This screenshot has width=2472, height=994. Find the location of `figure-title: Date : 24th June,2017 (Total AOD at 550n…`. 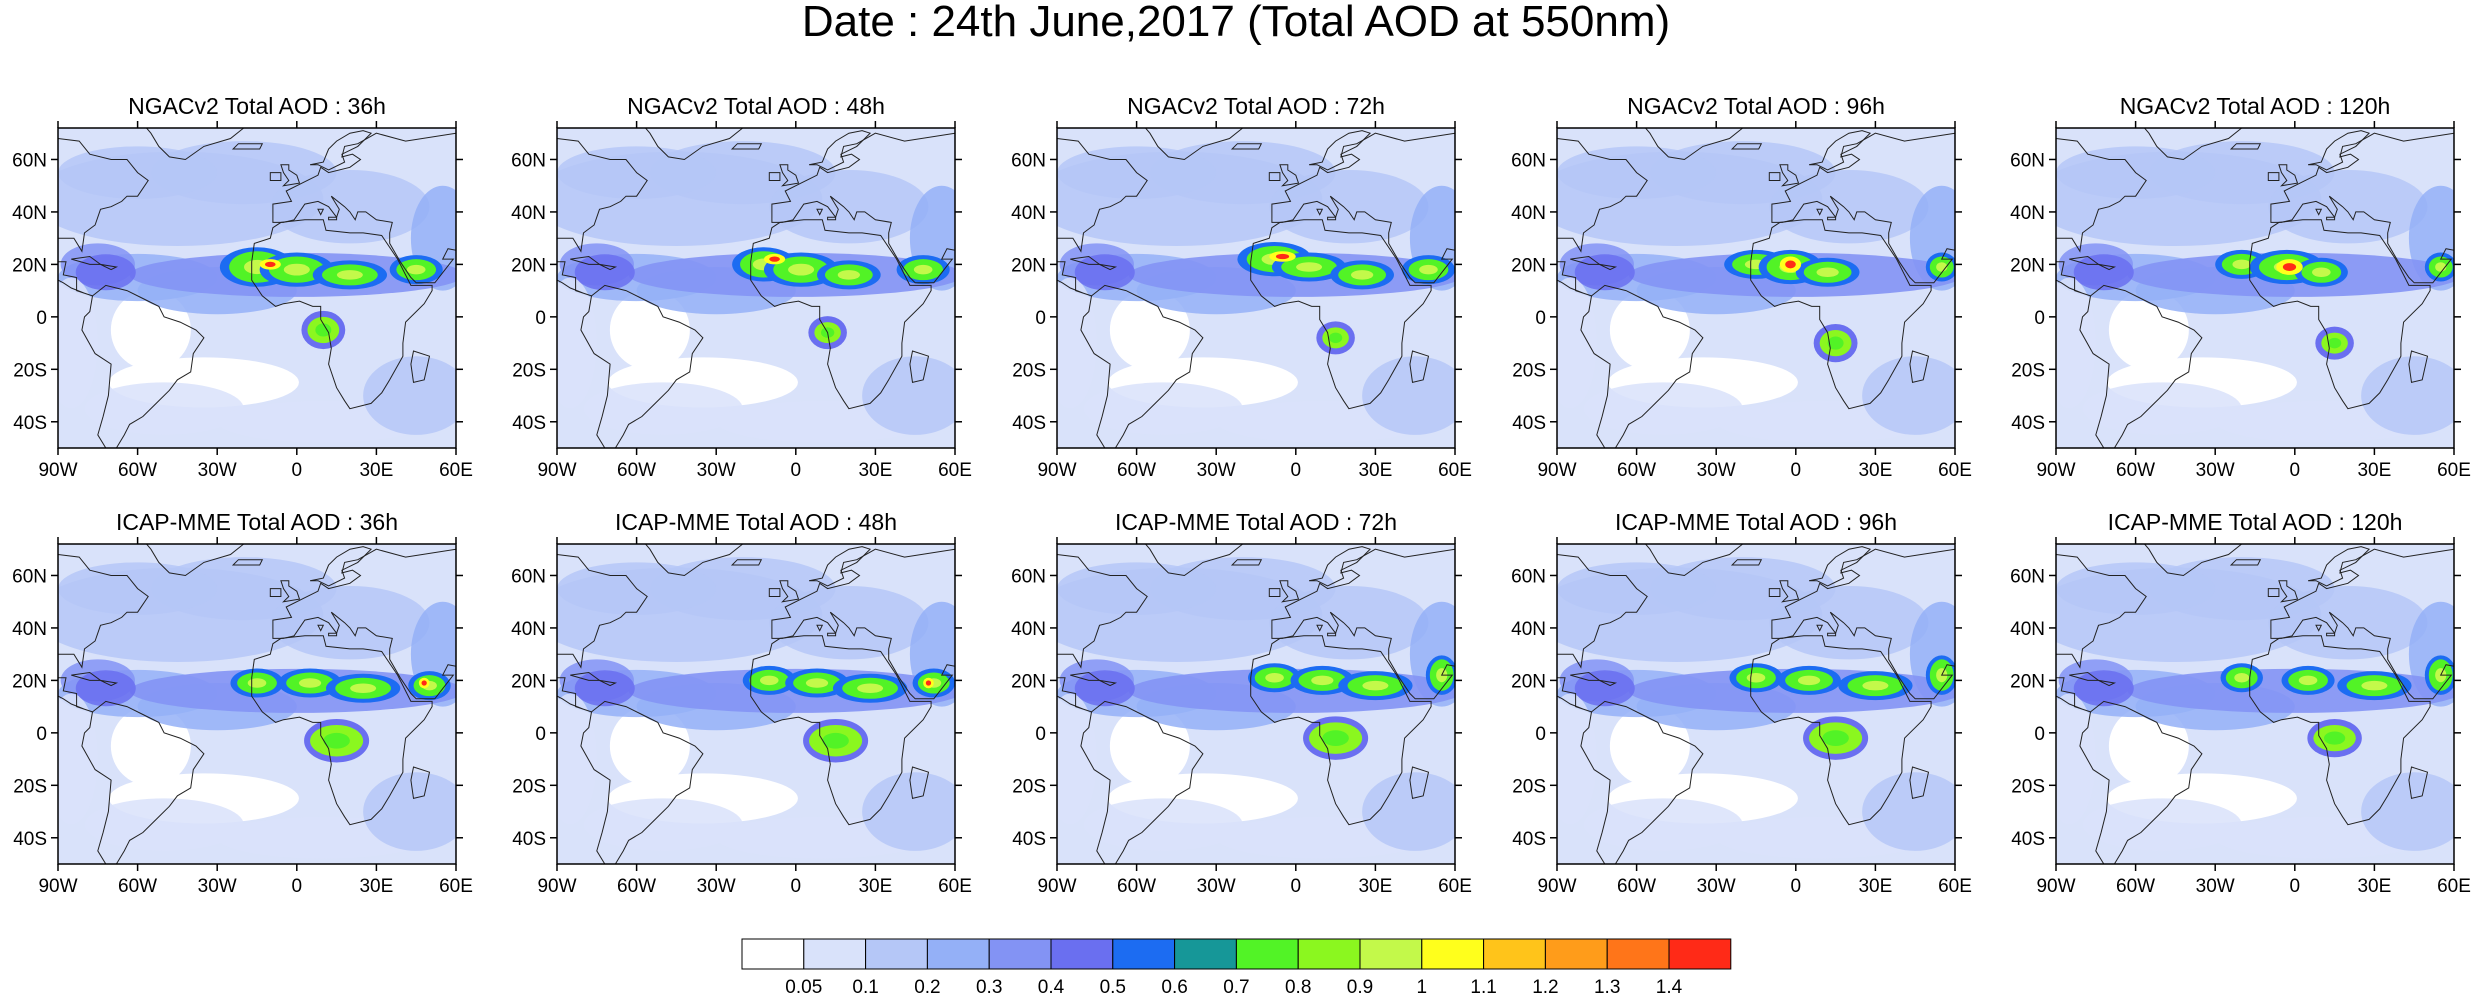

figure-title: Date : 24th June,2017 (Total AOD at 550n… is located at coordinates (1236, 23).